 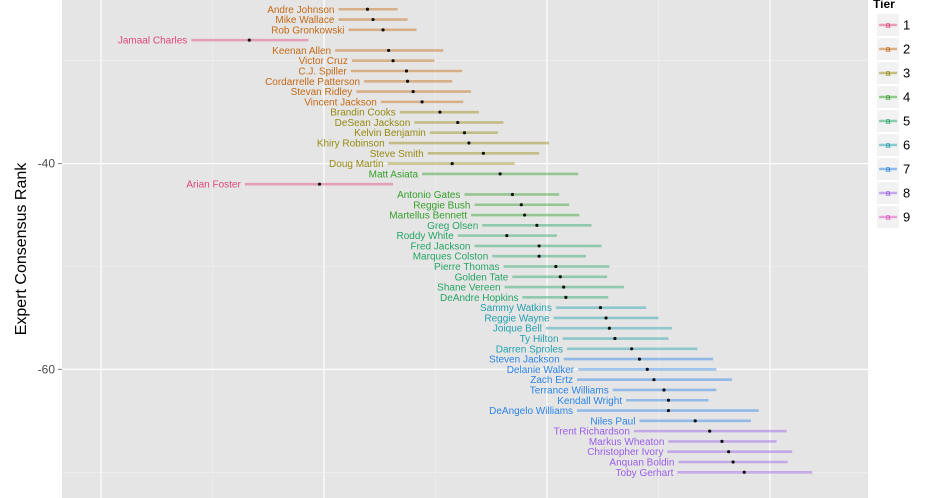 I want to click on y-axis: -40 -60, so click(x=50, y=266).